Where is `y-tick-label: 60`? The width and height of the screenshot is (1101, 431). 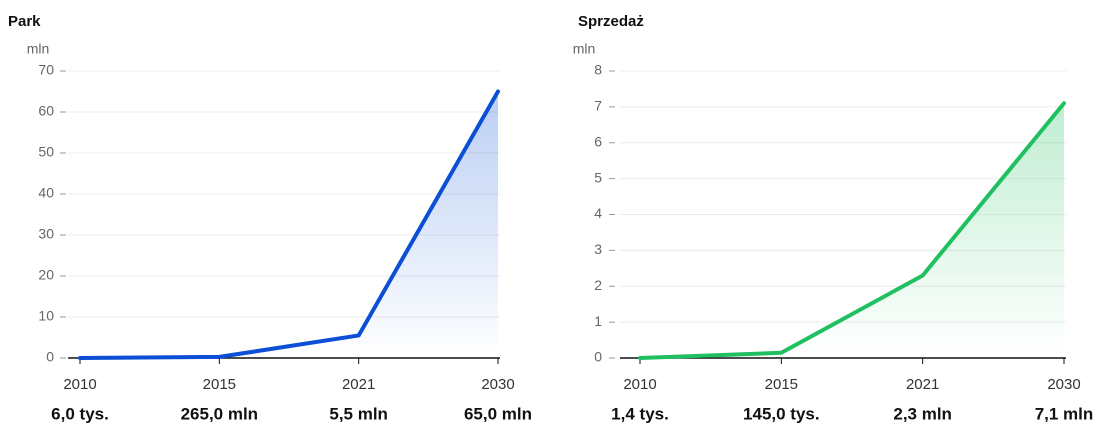
y-tick-label: 60 is located at coordinates (46, 111).